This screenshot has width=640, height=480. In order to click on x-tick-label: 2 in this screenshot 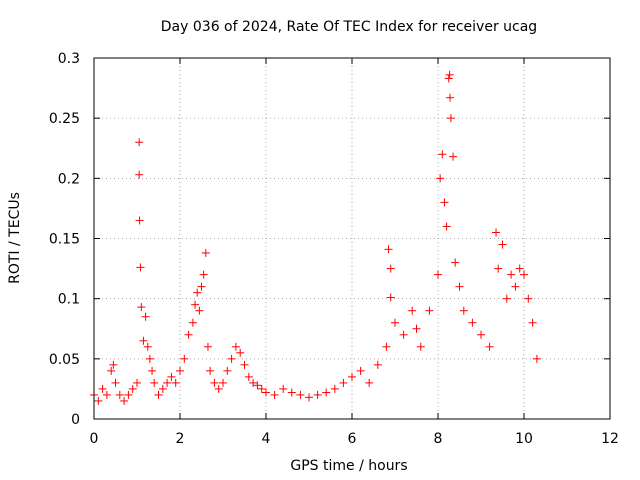, I will do `click(180, 439)`.